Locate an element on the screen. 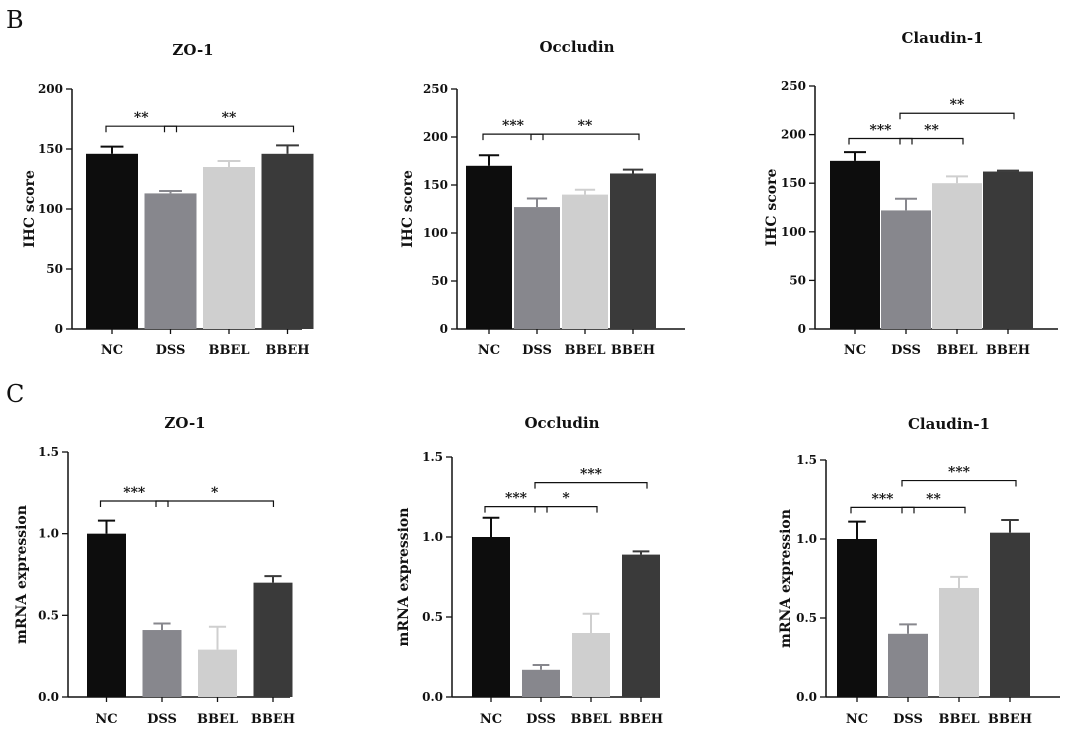 This screenshot has width=1080, height=740. y-axis-label: IHC score is located at coordinates (408, 209).